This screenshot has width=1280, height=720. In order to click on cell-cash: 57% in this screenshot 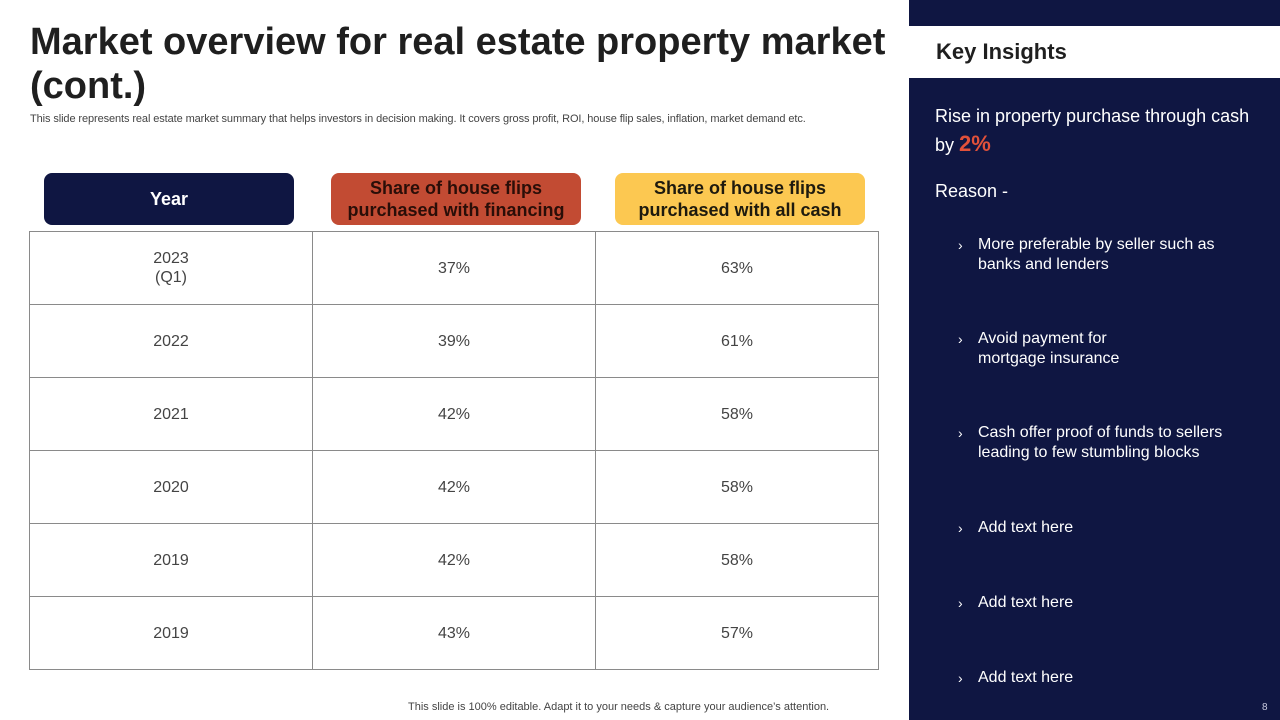, I will do `click(737, 633)`.